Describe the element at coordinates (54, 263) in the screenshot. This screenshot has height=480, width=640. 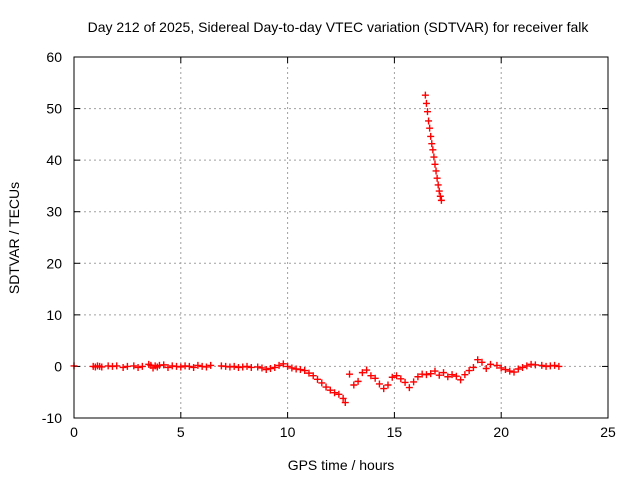
I see `y-tick-label: 20` at that location.